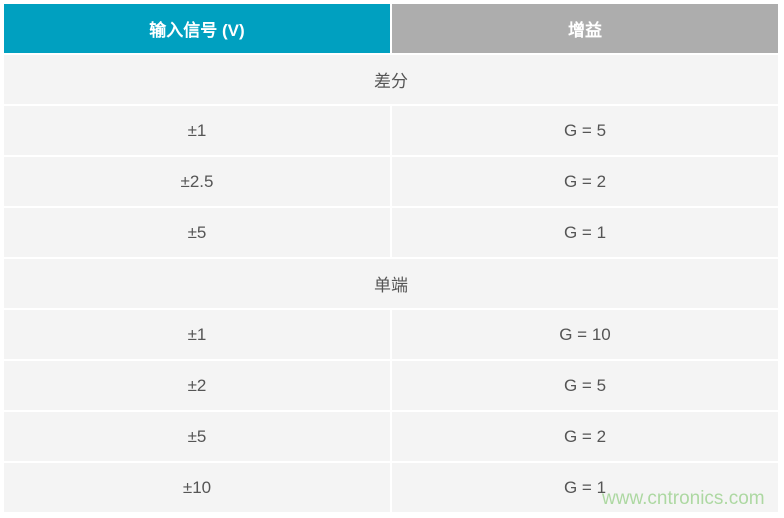  Describe the element at coordinates (585, 334) in the screenshot. I see `gain-cell: G = 10` at that location.